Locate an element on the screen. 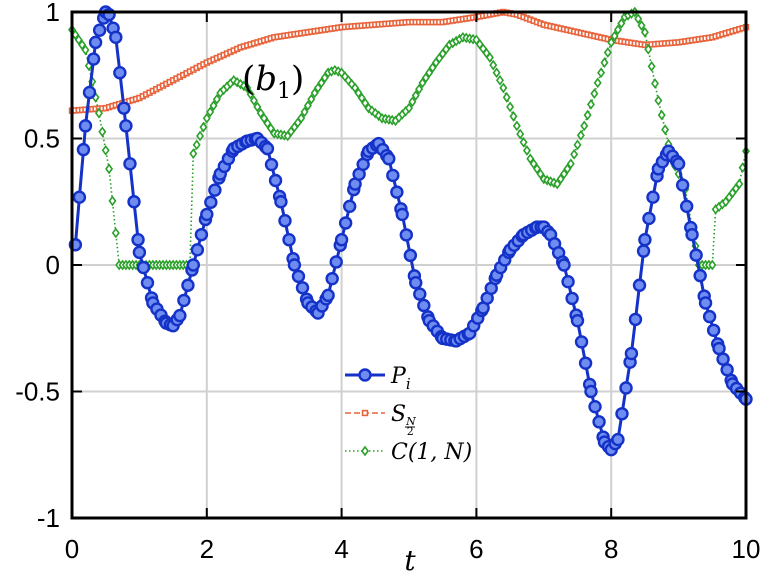 This screenshot has height=576, width=768. x-tick-label: 0 is located at coordinates (72, 549).